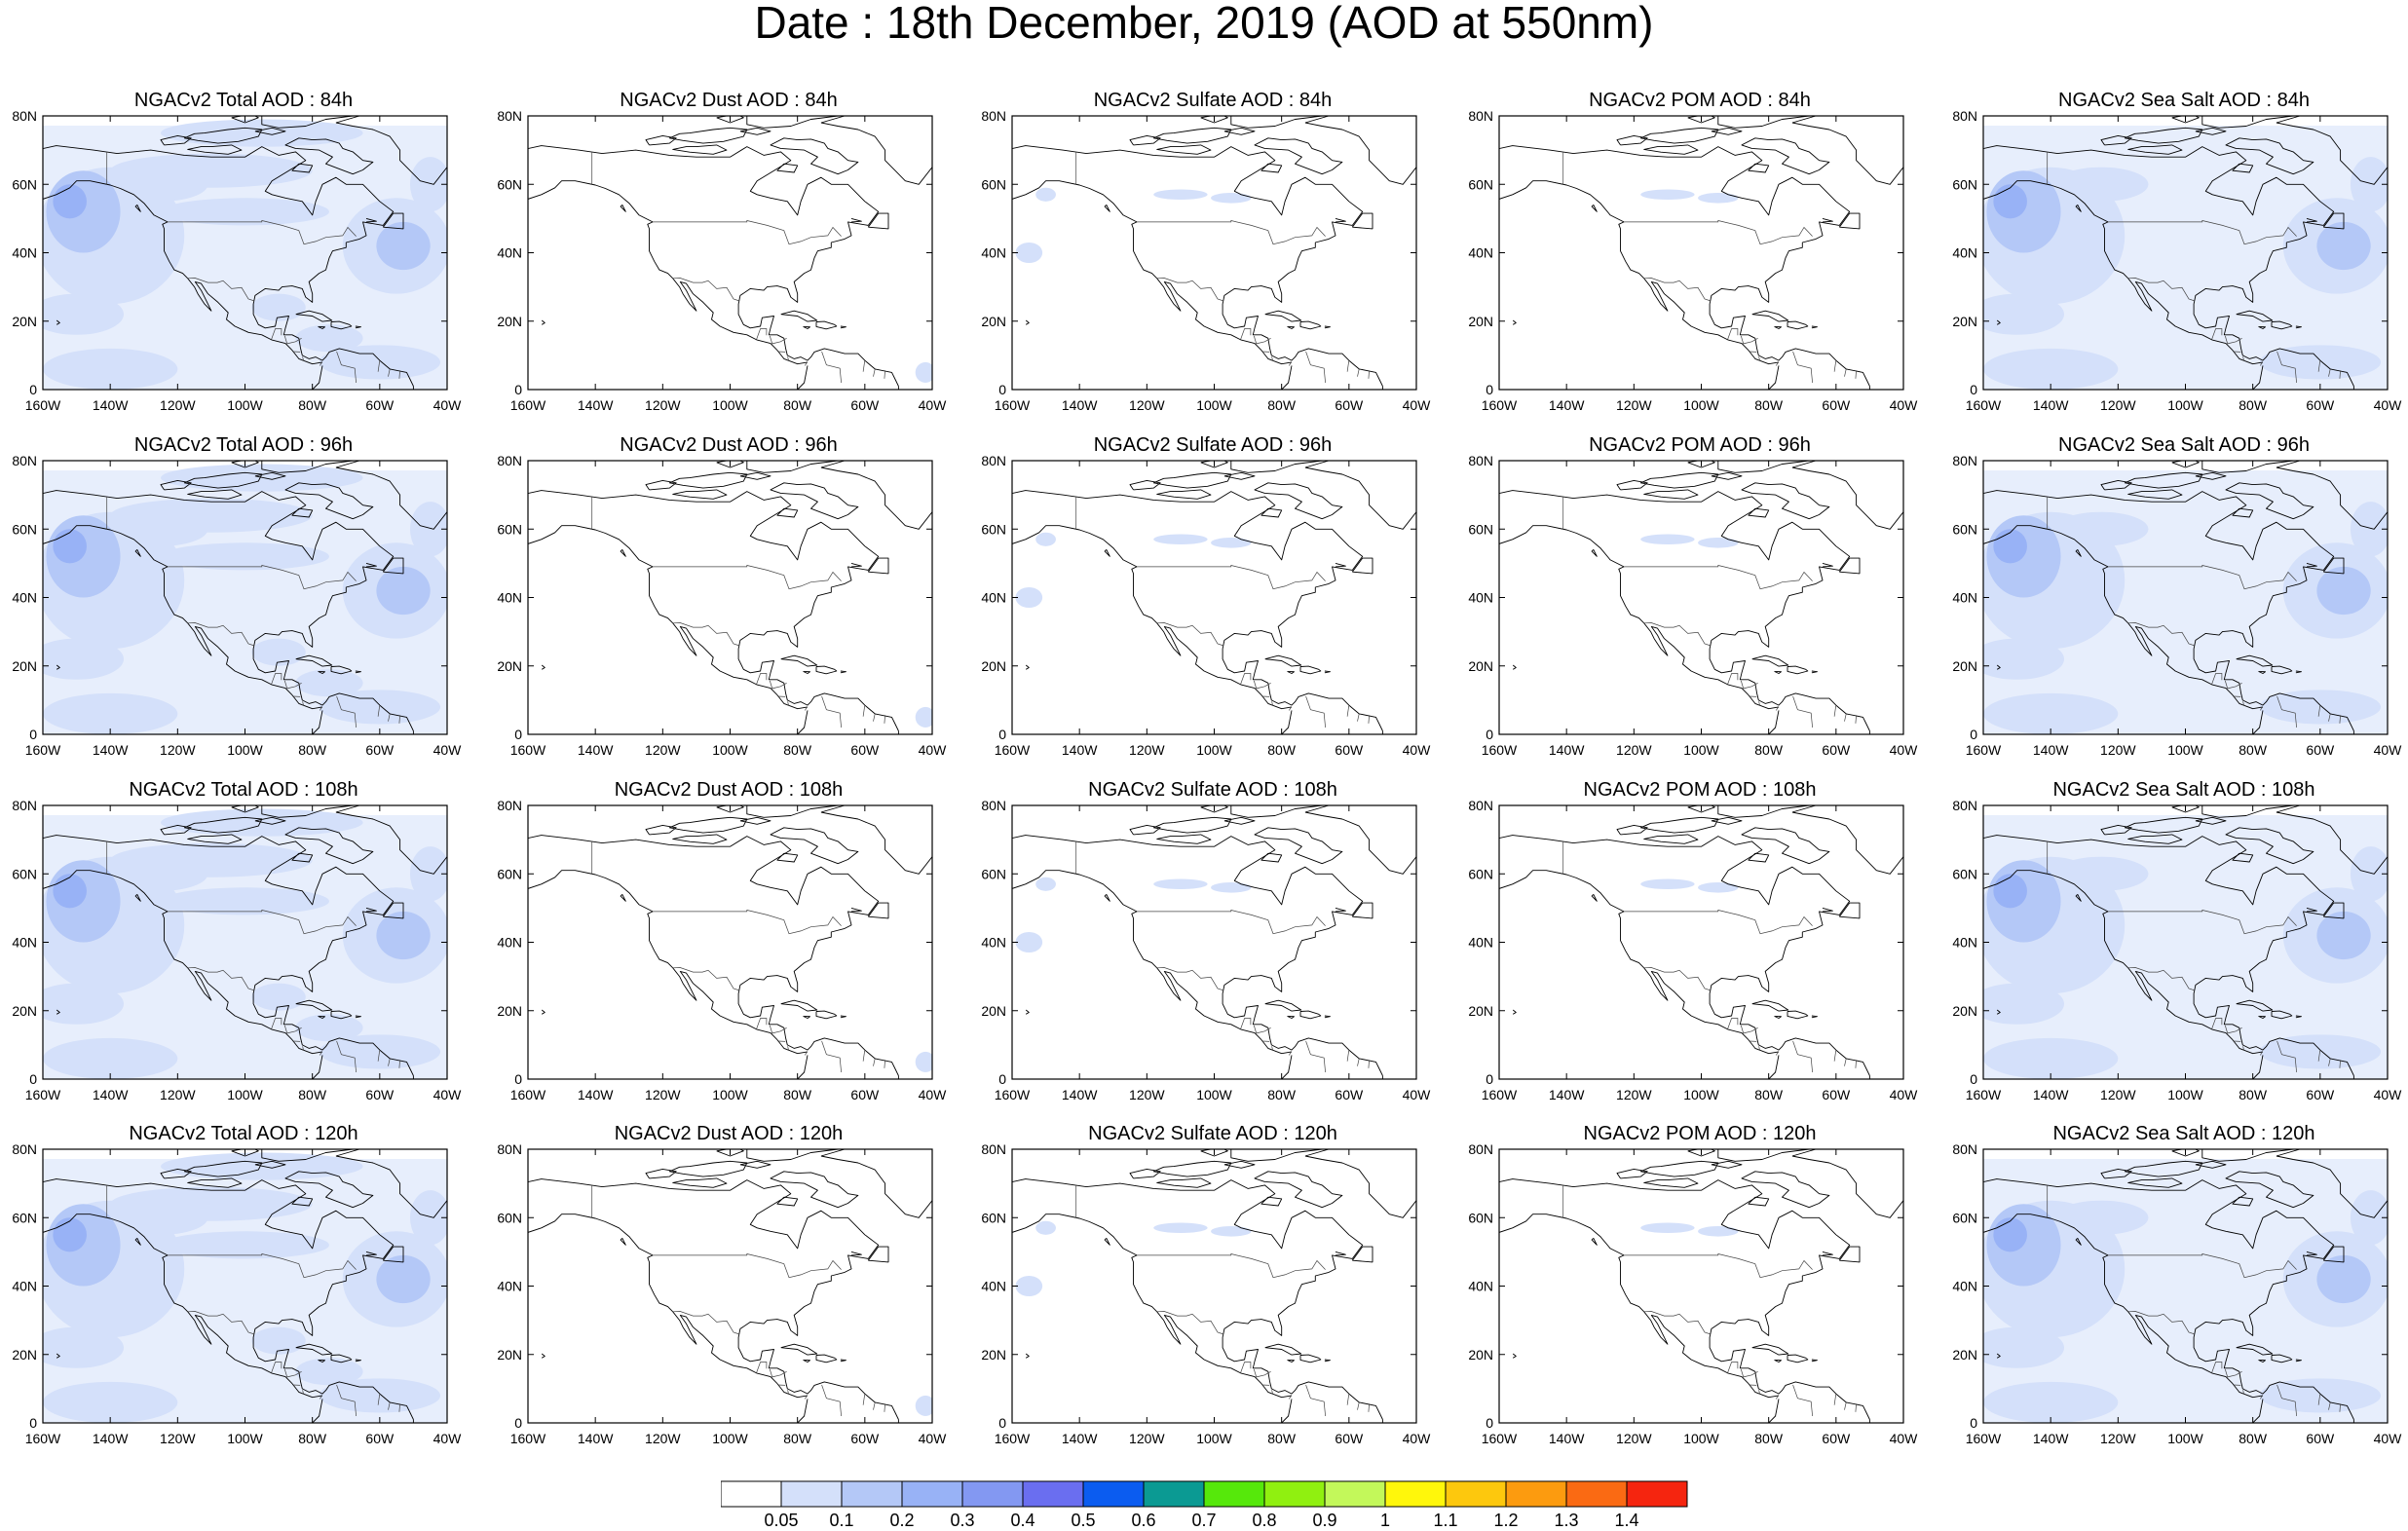 The height and width of the screenshot is (1531, 2408). Describe the element at coordinates (245, 597) in the screenshot. I see `aod-field` at that location.